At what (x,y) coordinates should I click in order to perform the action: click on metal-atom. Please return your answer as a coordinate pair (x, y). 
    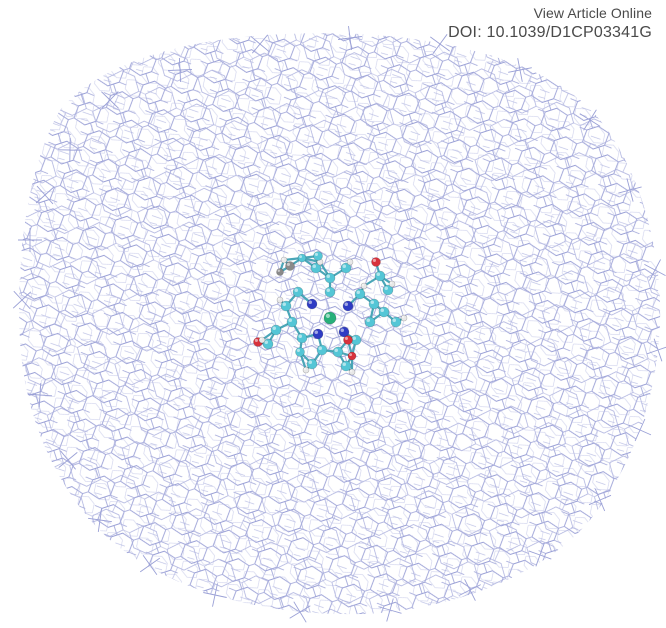
    Looking at the image, I should click on (330, 318).